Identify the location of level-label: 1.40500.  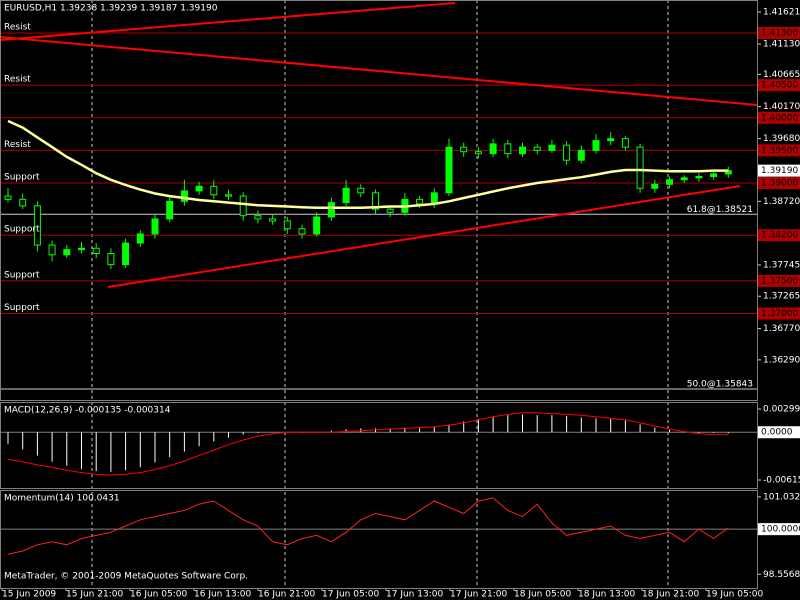
(779, 86).